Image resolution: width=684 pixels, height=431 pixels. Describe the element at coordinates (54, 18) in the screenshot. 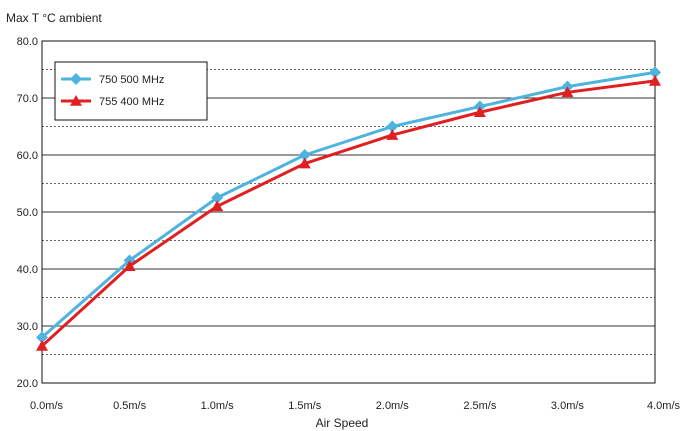

I see `y-axis-title: Max T °C ambient` at that location.